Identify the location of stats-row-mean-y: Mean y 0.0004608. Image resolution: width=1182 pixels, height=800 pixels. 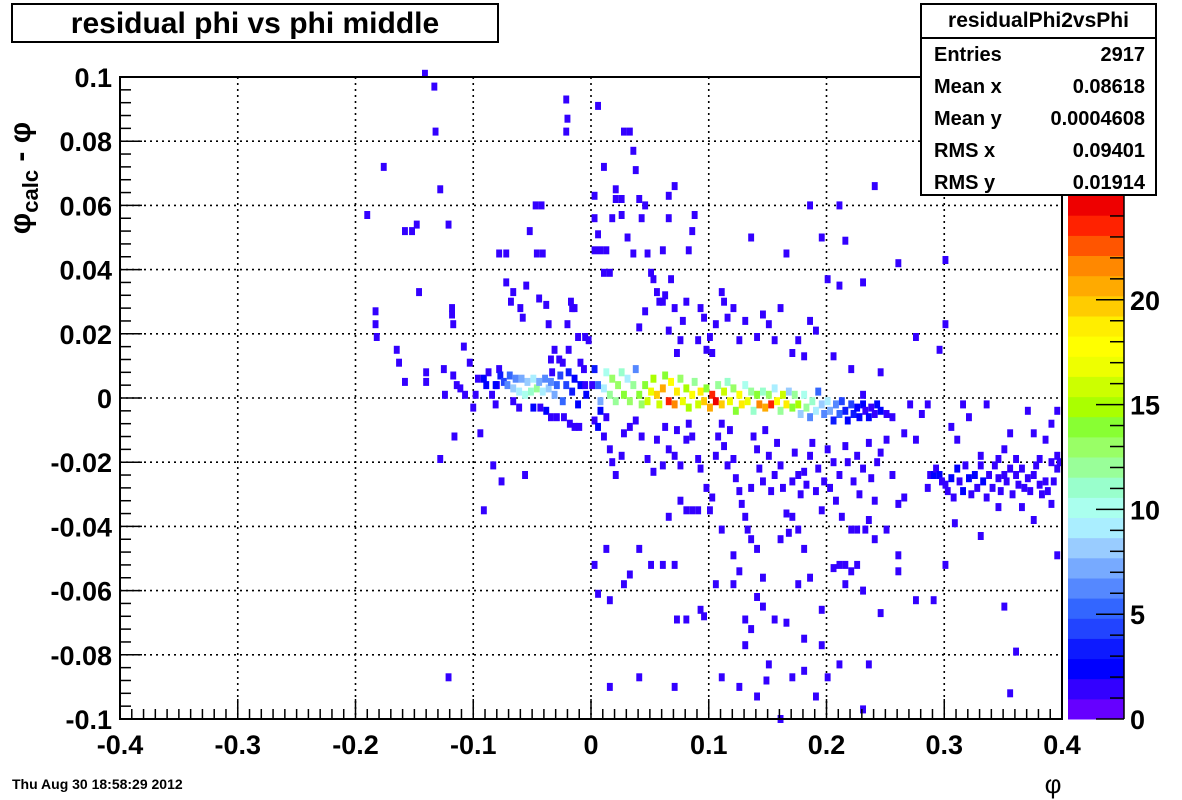
(1038, 119).